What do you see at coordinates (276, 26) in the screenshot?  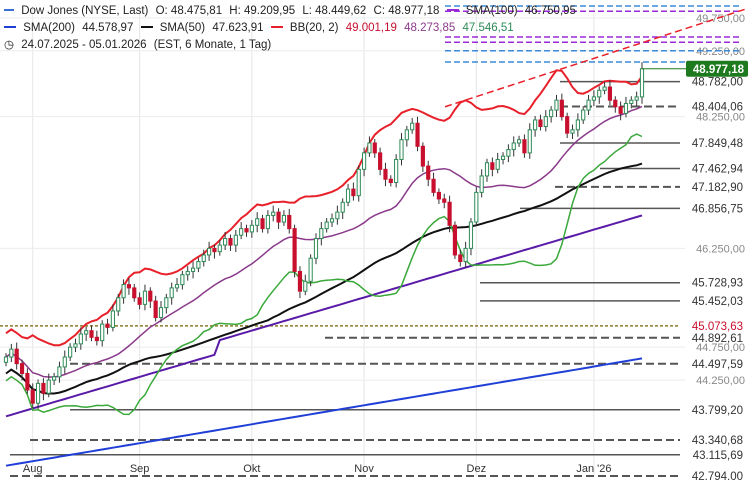 I see `bb-swatch` at bounding box center [276, 26].